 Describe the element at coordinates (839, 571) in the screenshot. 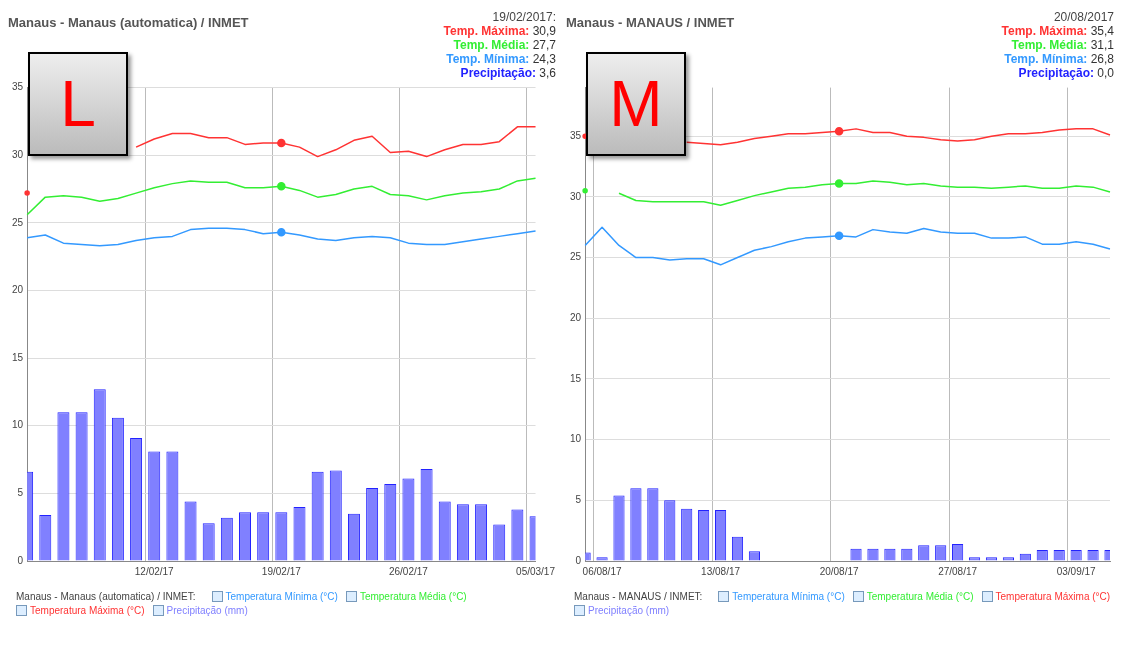

I see `x-tick-label: 20/08/17` at that location.